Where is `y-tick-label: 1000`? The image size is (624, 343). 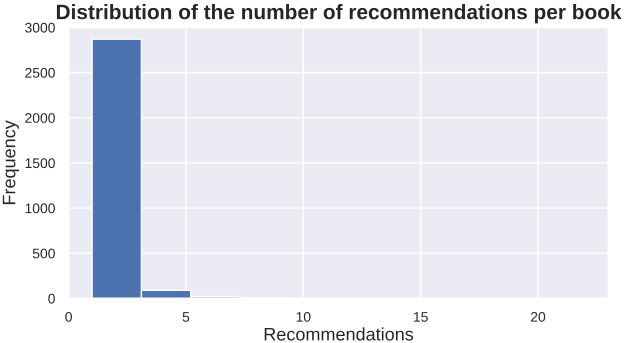
y-tick-label: 1000 is located at coordinates (40, 208).